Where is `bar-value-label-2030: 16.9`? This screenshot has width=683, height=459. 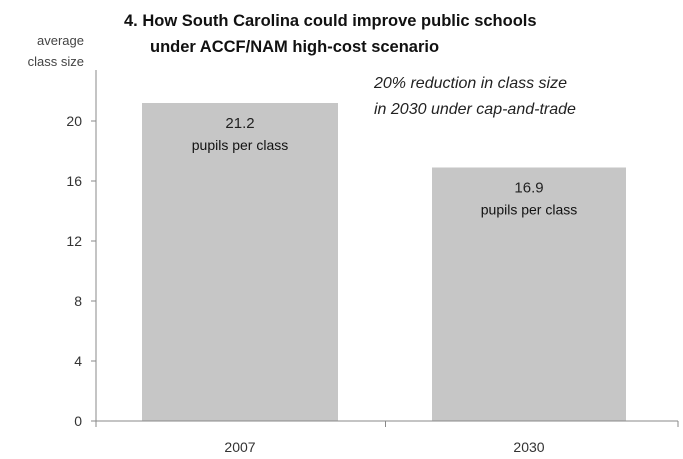 bar-value-label-2030: 16.9 is located at coordinates (528, 188).